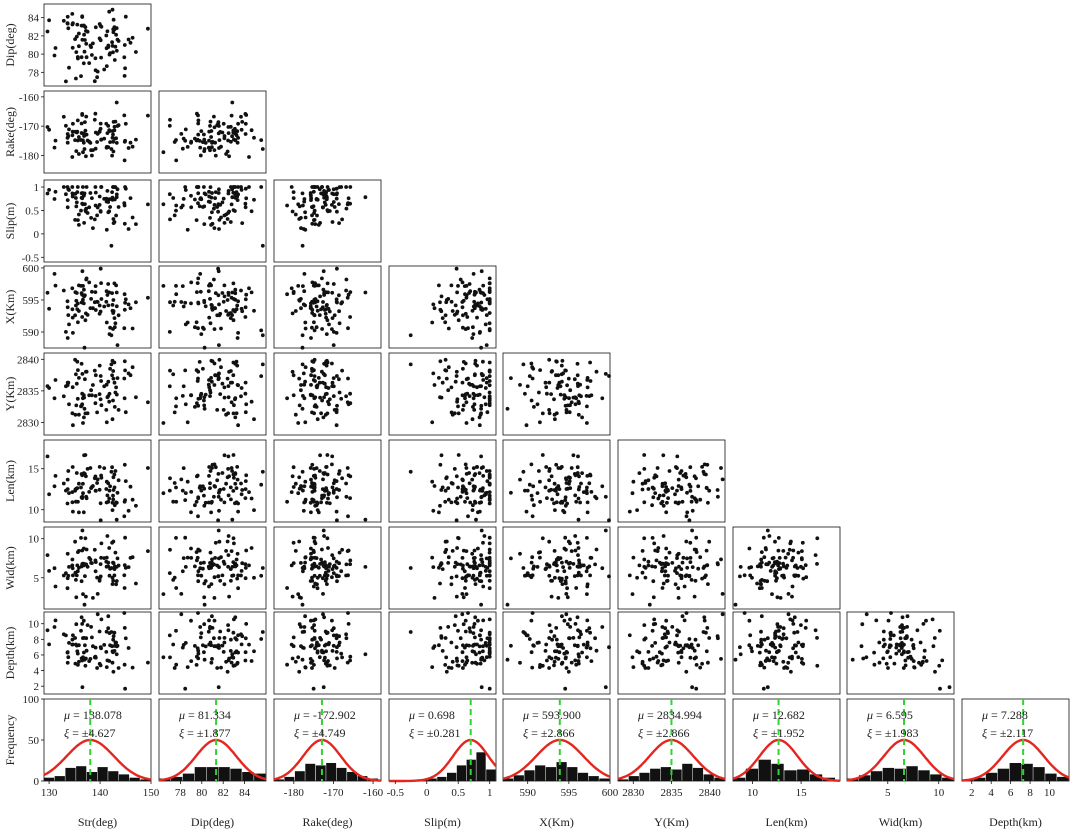 The image size is (1072, 831). I want to click on scatter-panel-wid-vs-rake, so click(327, 568).